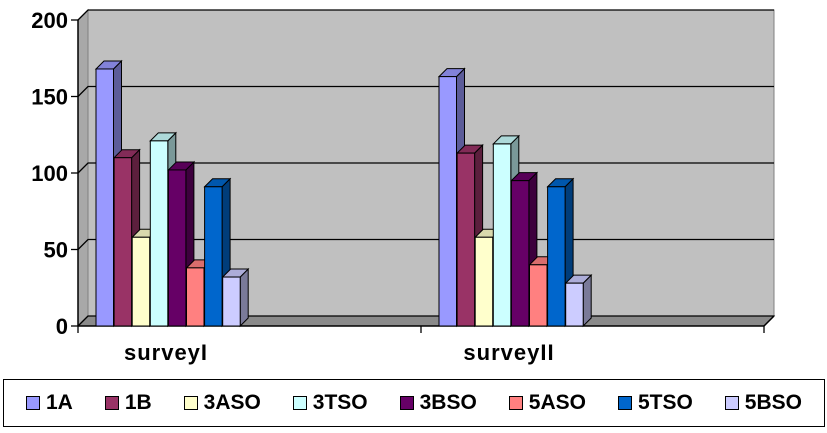 This screenshot has height=433, width=827. Describe the element at coordinates (138, 402) in the screenshot. I see `legend-label: 1B` at that location.